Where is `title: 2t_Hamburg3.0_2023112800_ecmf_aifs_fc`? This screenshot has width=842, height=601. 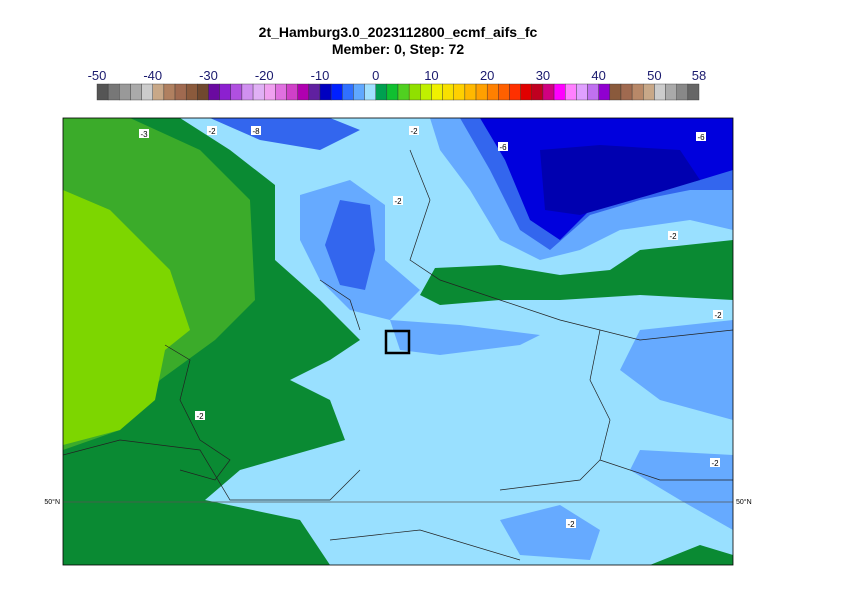
title: 2t_Hamburg3.0_2023112800_ecmf_aifs_fc is located at coordinates (398, 32).